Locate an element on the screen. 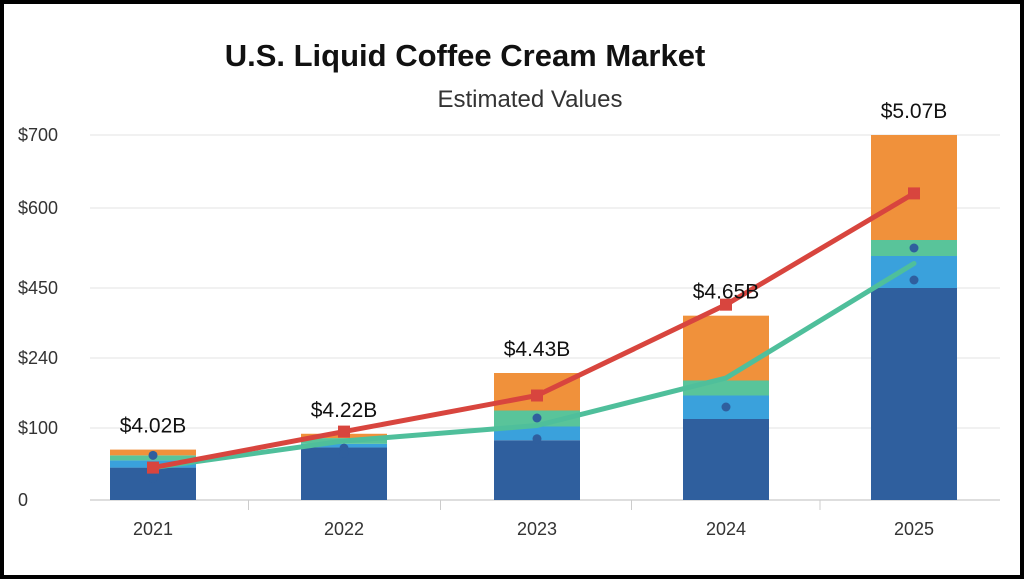 Image resolution: width=1024 pixels, height=579 pixels. x-tick-label: 2021 is located at coordinates (153, 529).